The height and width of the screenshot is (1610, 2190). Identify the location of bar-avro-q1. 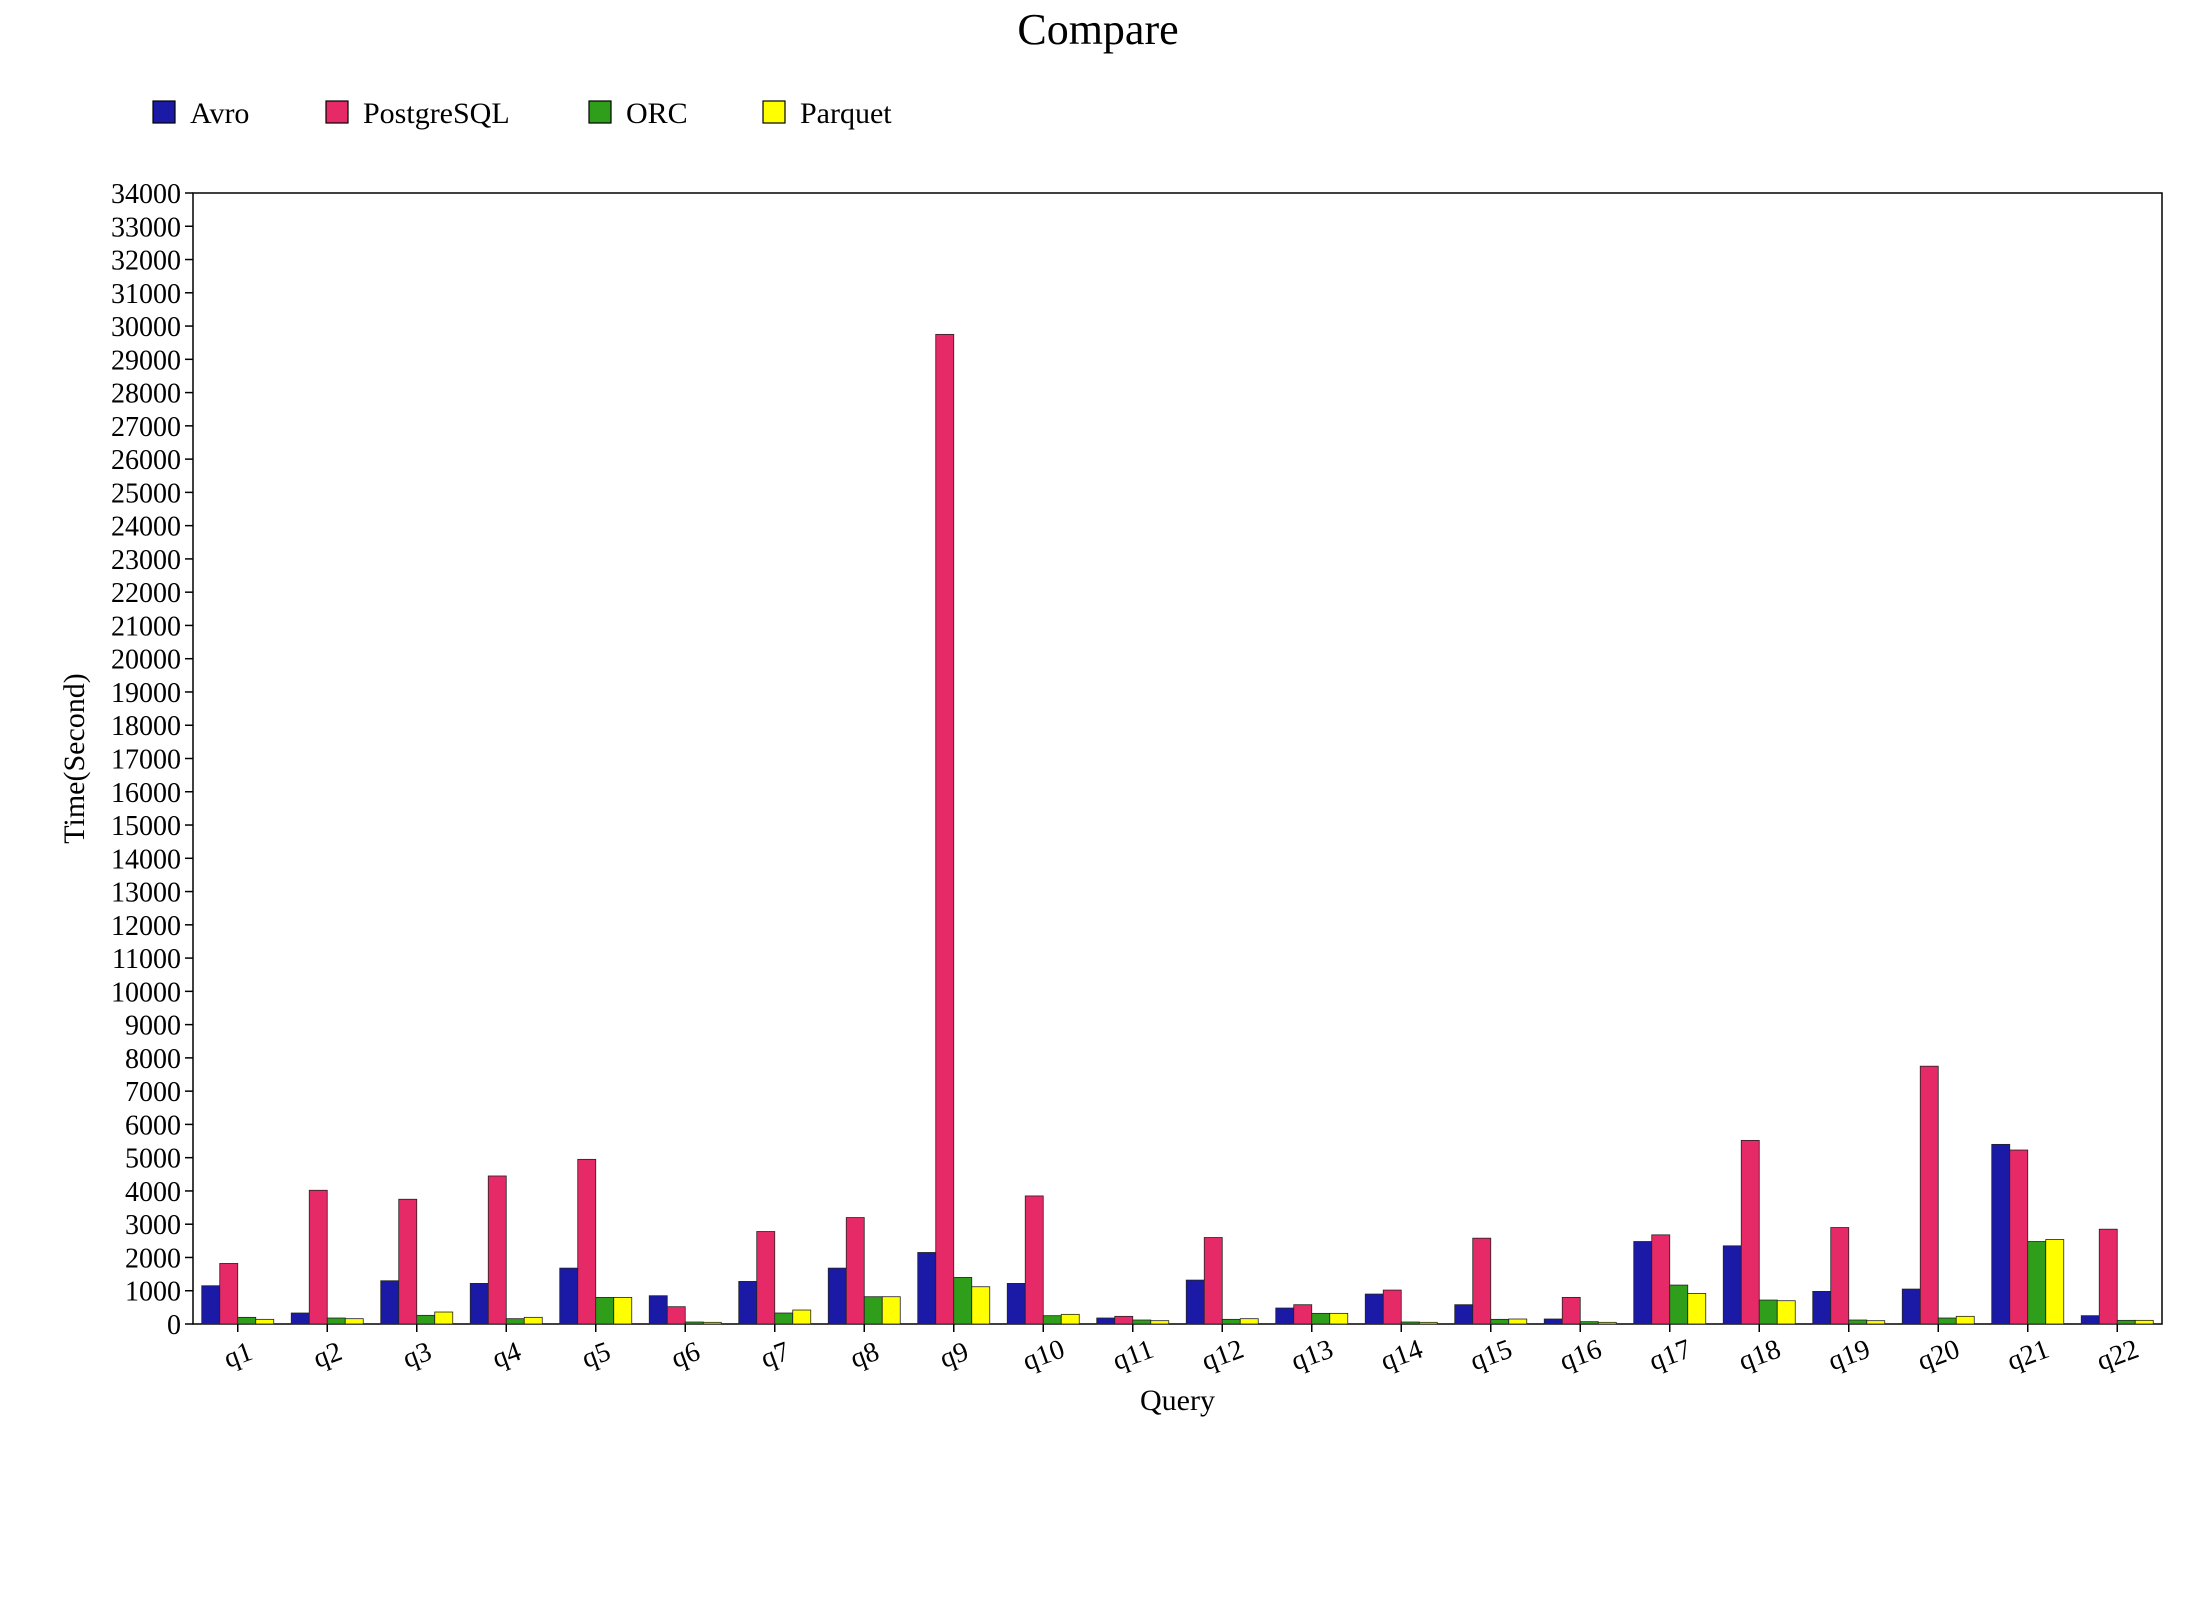
(211, 1305).